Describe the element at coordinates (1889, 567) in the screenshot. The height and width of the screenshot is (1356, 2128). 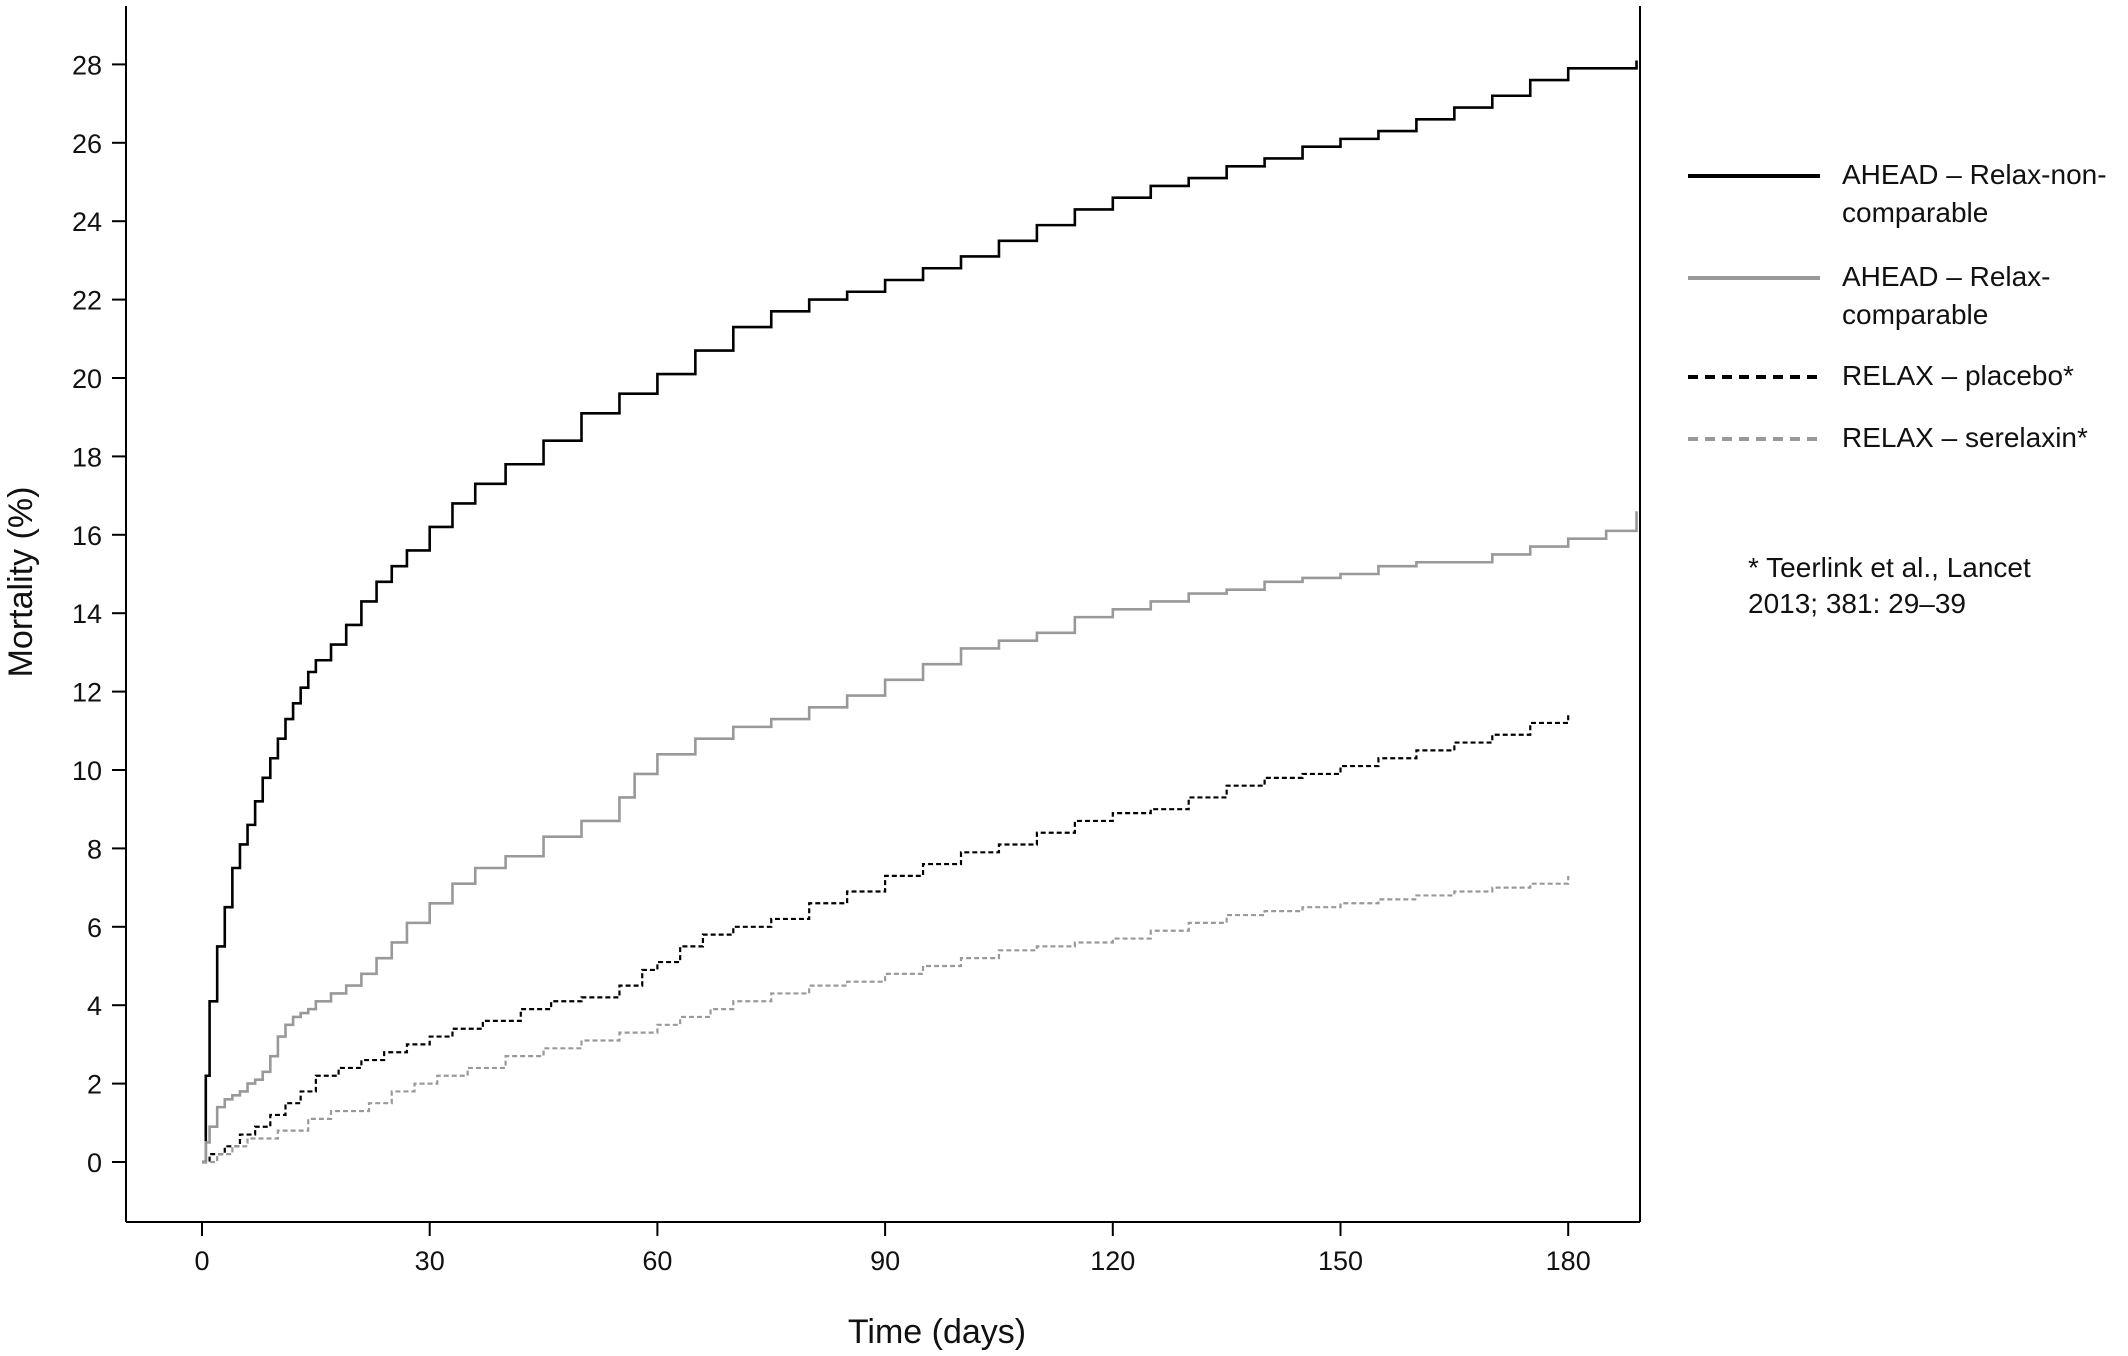
I see `citation-text: * Teerlink et al., Lancet` at that location.